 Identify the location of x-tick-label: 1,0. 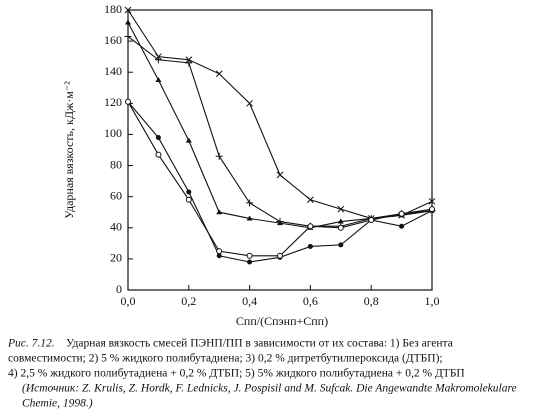
(432, 301).